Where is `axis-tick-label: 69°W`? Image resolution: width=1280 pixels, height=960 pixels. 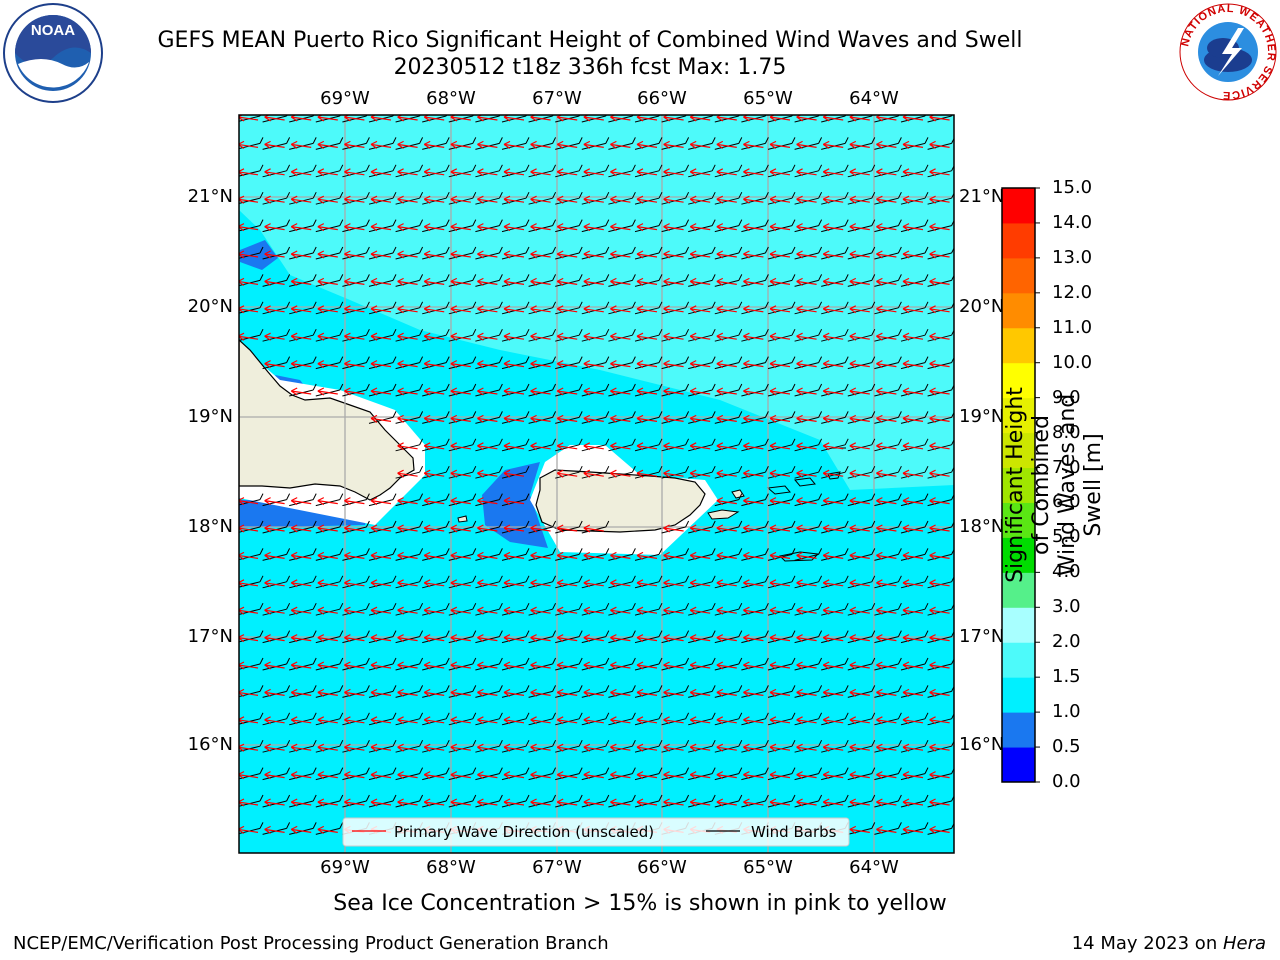 axis-tick-label: 69°W is located at coordinates (345, 98).